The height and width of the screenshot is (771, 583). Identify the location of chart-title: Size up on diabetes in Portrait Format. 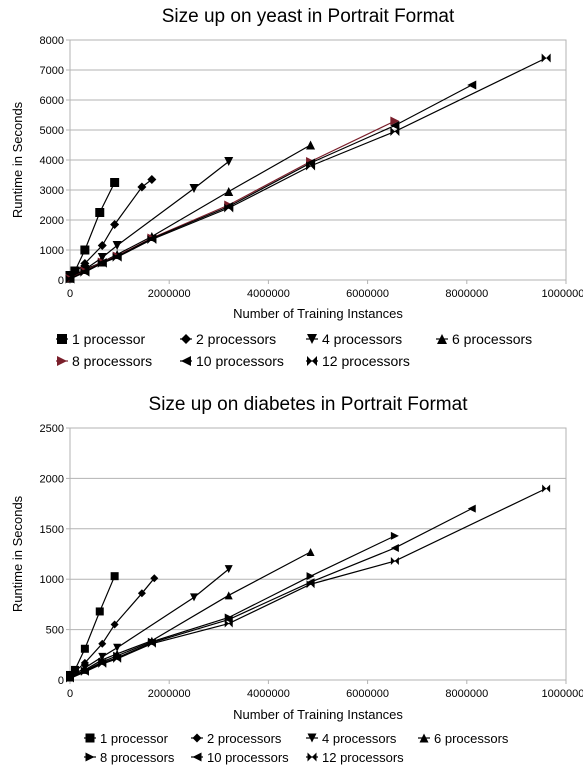
(309, 404).